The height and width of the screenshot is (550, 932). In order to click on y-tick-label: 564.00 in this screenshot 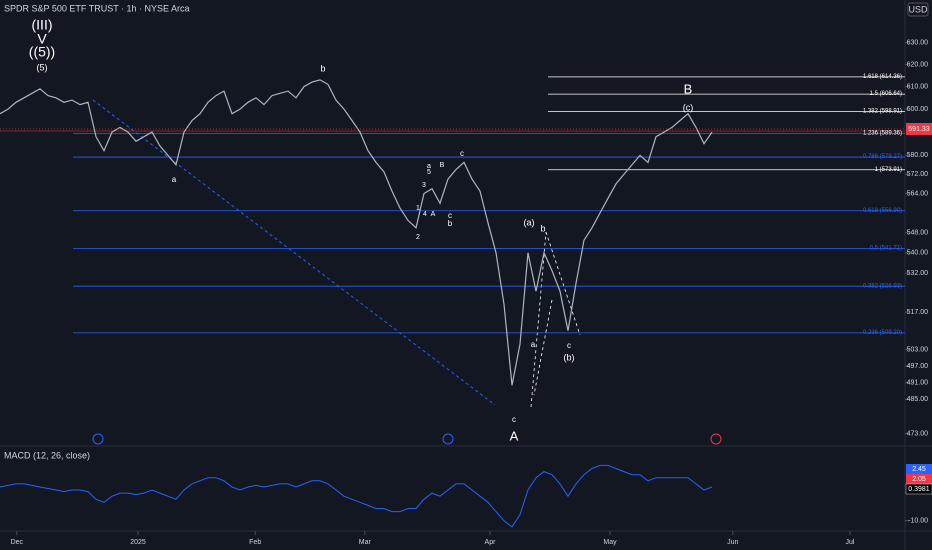, I will do `click(918, 193)`.